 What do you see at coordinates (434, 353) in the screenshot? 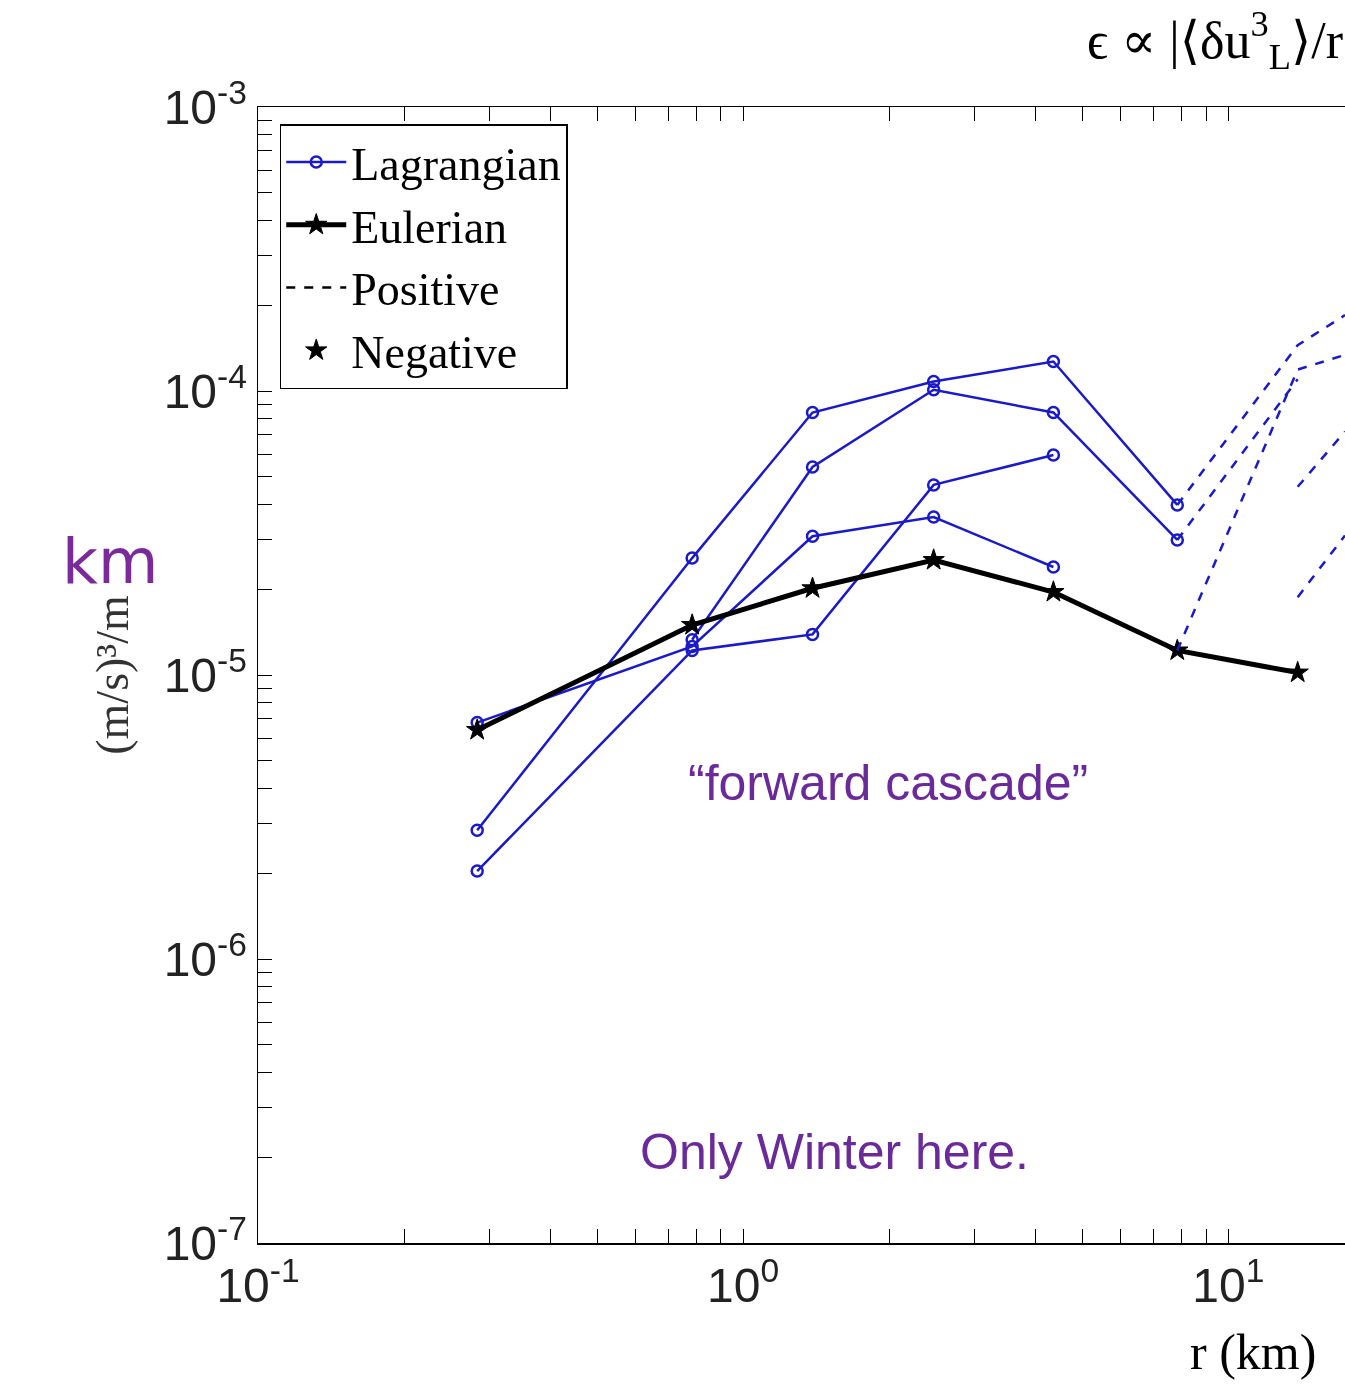
I see `legend-label: Negative` at bounding box center [434, 353].